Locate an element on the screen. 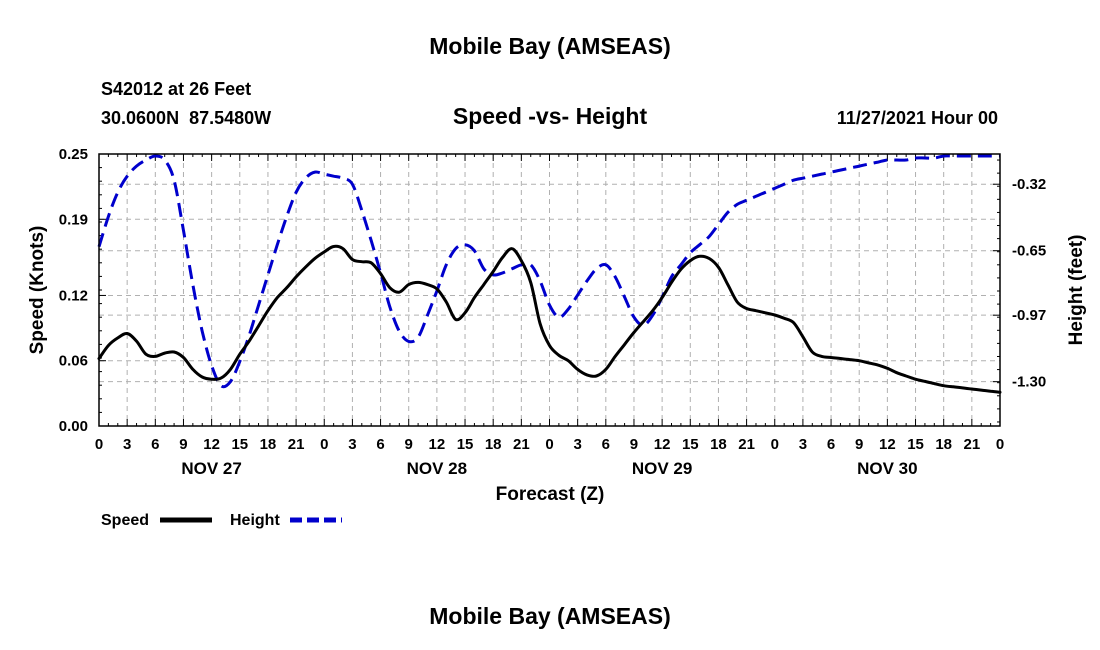 Image resolution: width=1100 pixels, height=650 pixels. chart-footer-title: Mobile Bay (AMSEAS) is located at coordinates (550, 616).